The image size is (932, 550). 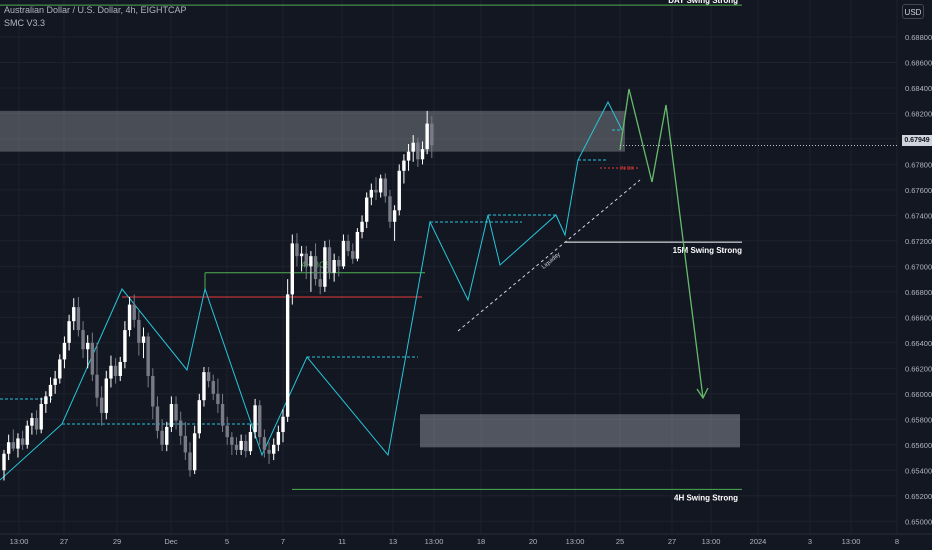 I want to click on projection-arrowhead, so click(x=702, y=393).